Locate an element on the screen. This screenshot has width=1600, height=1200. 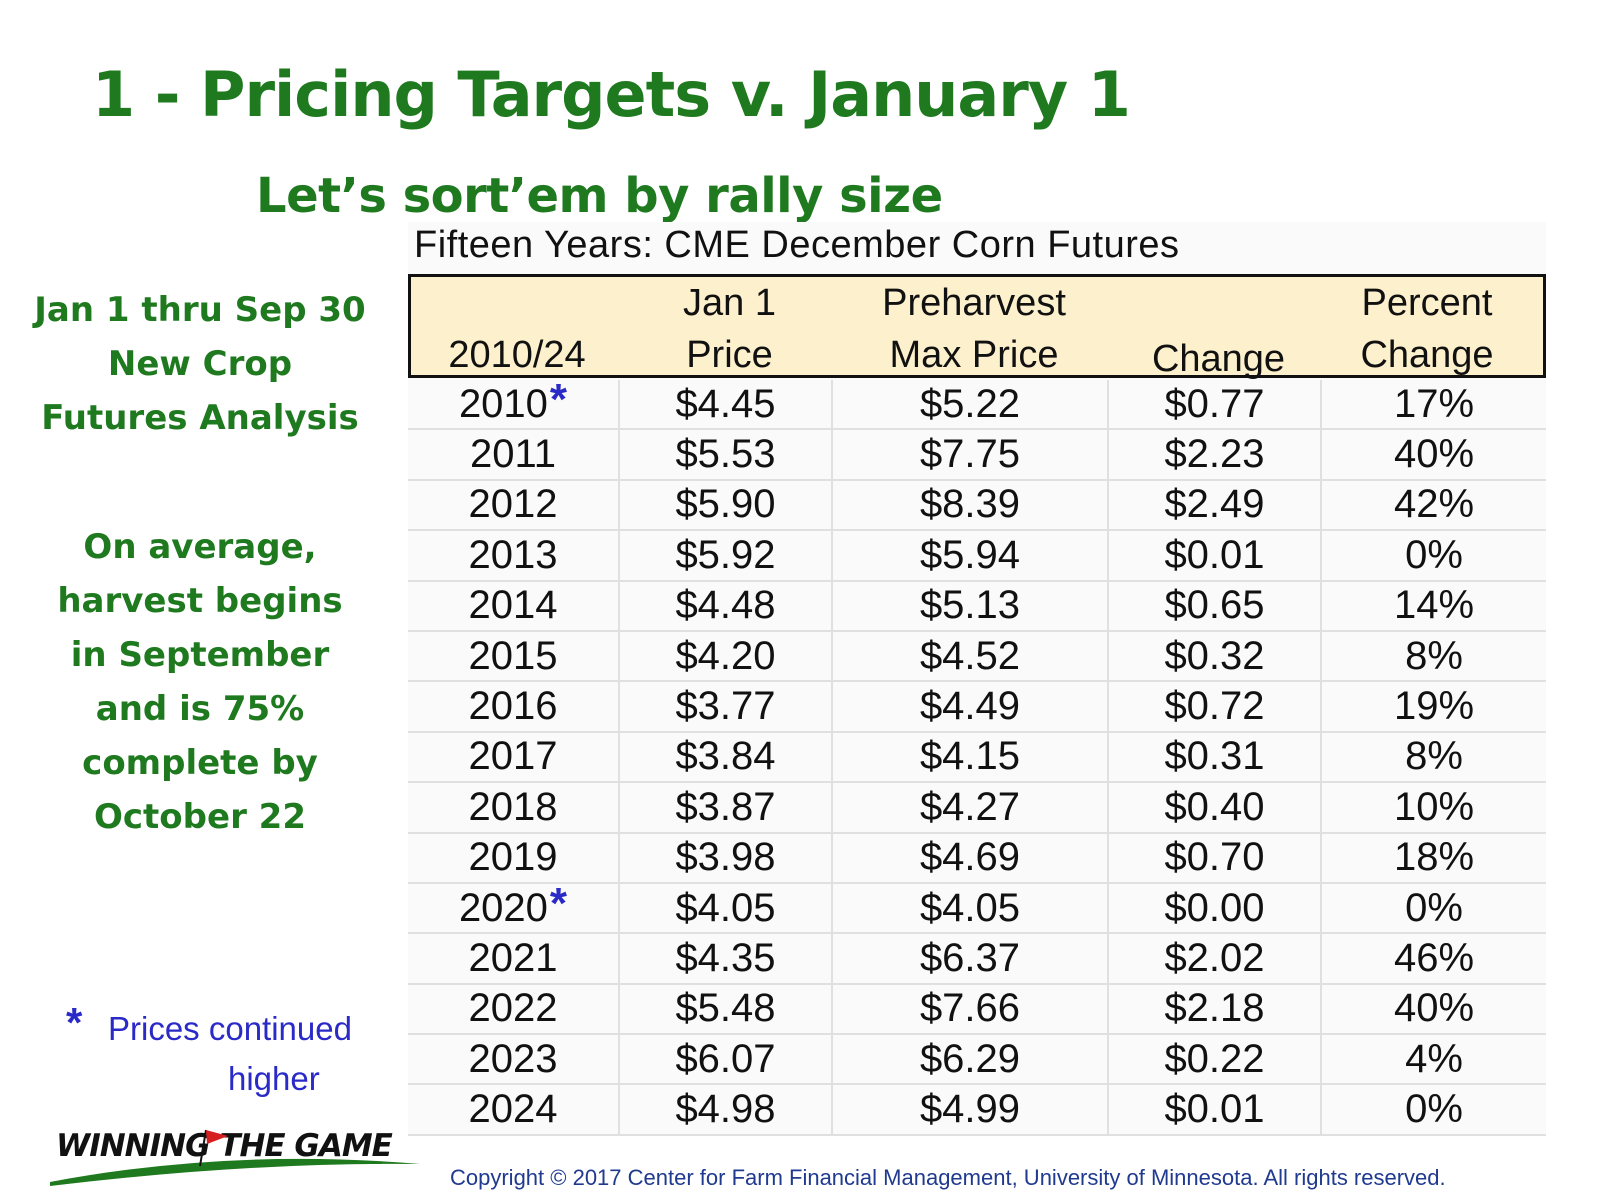
max-price-cell: $4.69 is located at coordinates (971, 857).